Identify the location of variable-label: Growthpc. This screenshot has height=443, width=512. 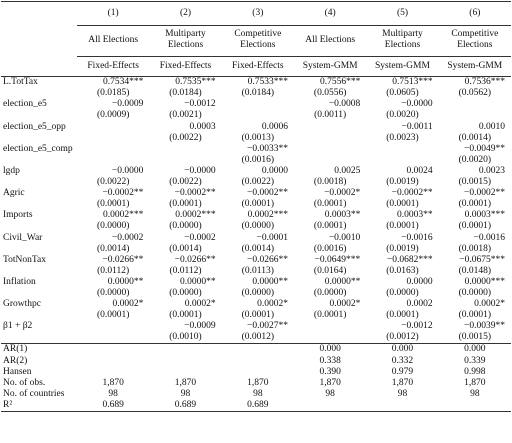
(22, 304).